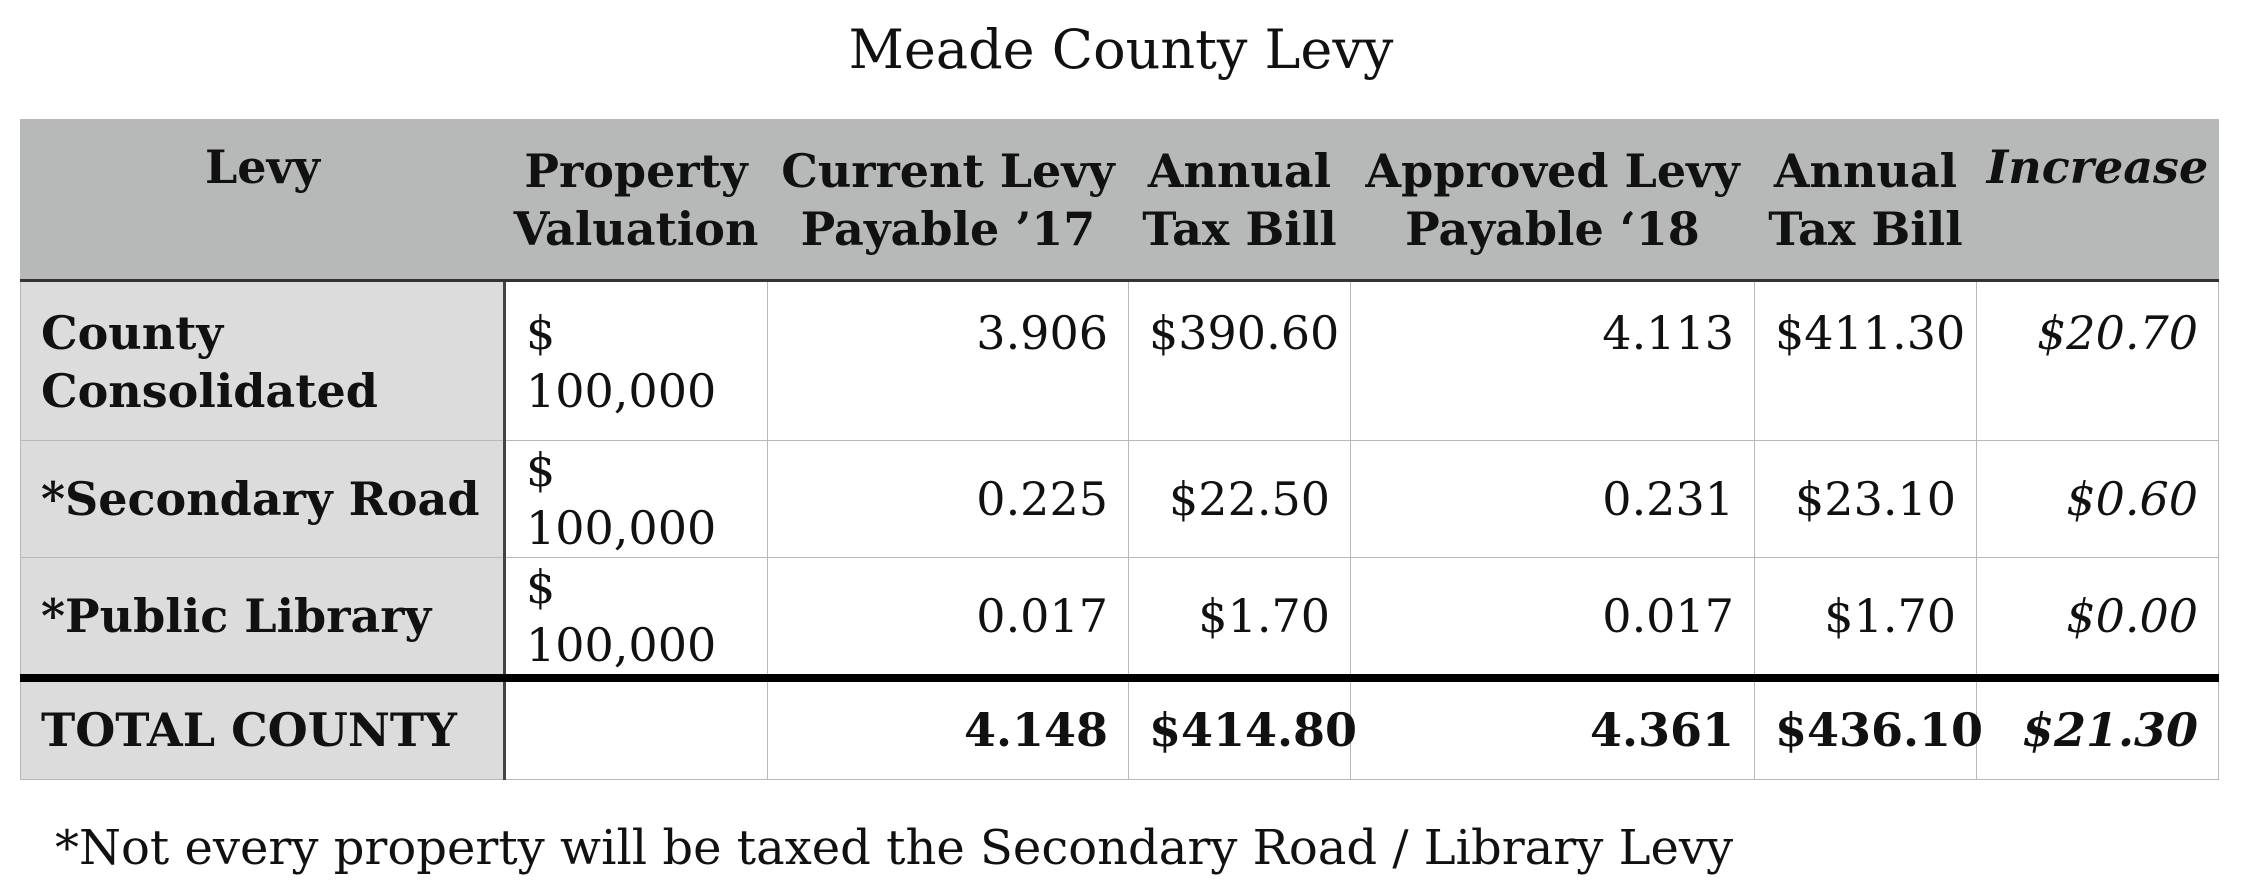 Image resolution: width=2242 pixels, height=882 pixels. I want to click on header-line: Property, so click(636, 170).